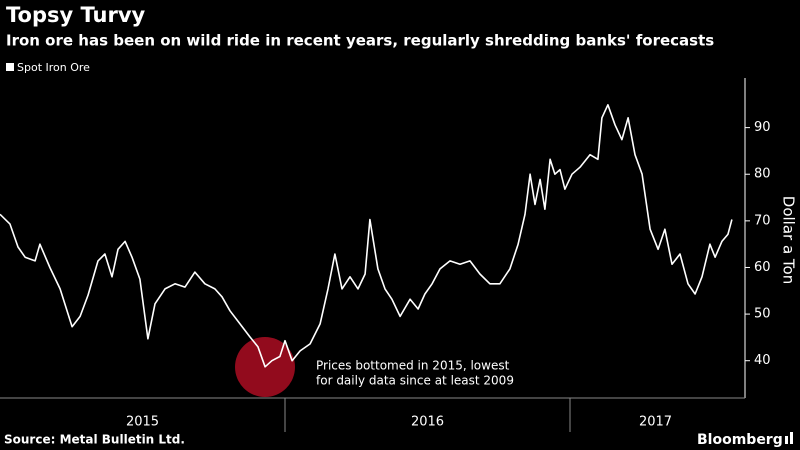 The height and width of the screenshot is (450, 800). Describe the element at coordinates (762, 220) in the screenshot. I see `y-tick-label: 70` at that location.